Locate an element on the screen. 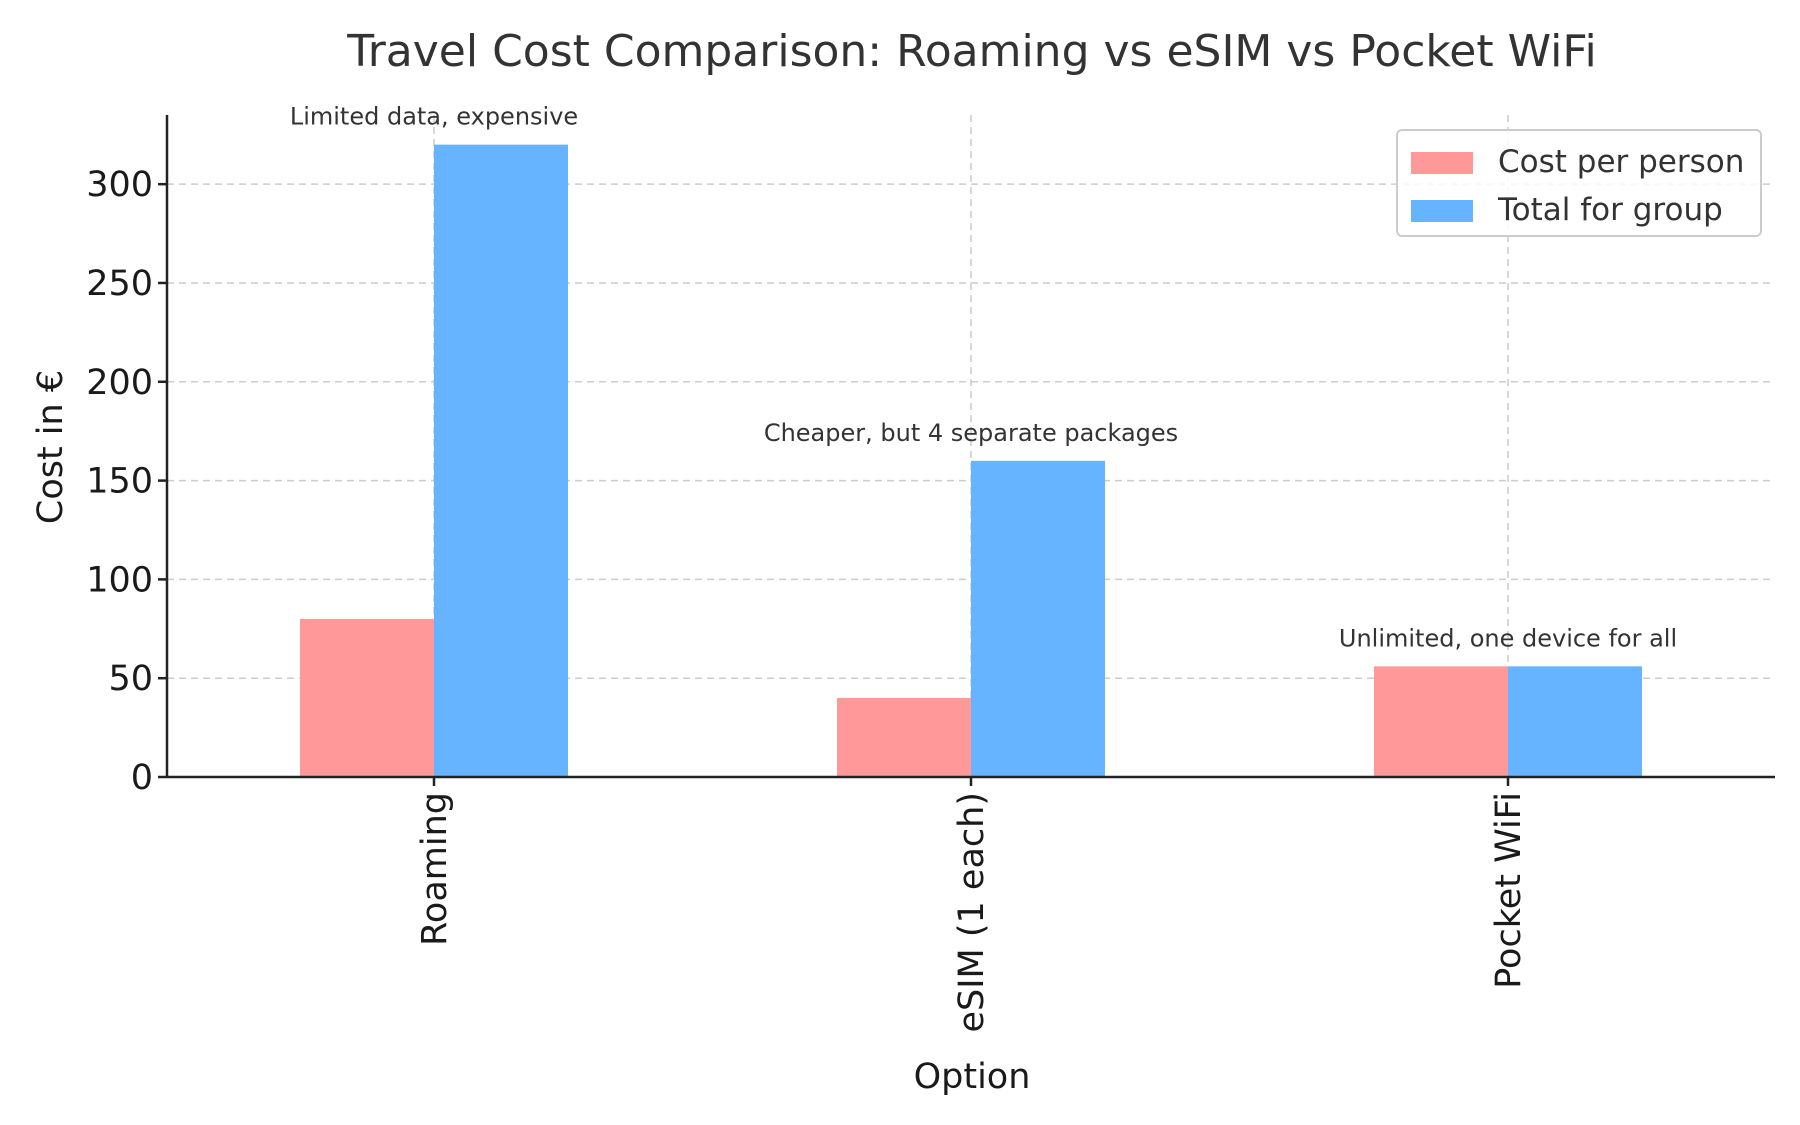  legend: Cost per person Total for group is located at coordinates (1579, 183).